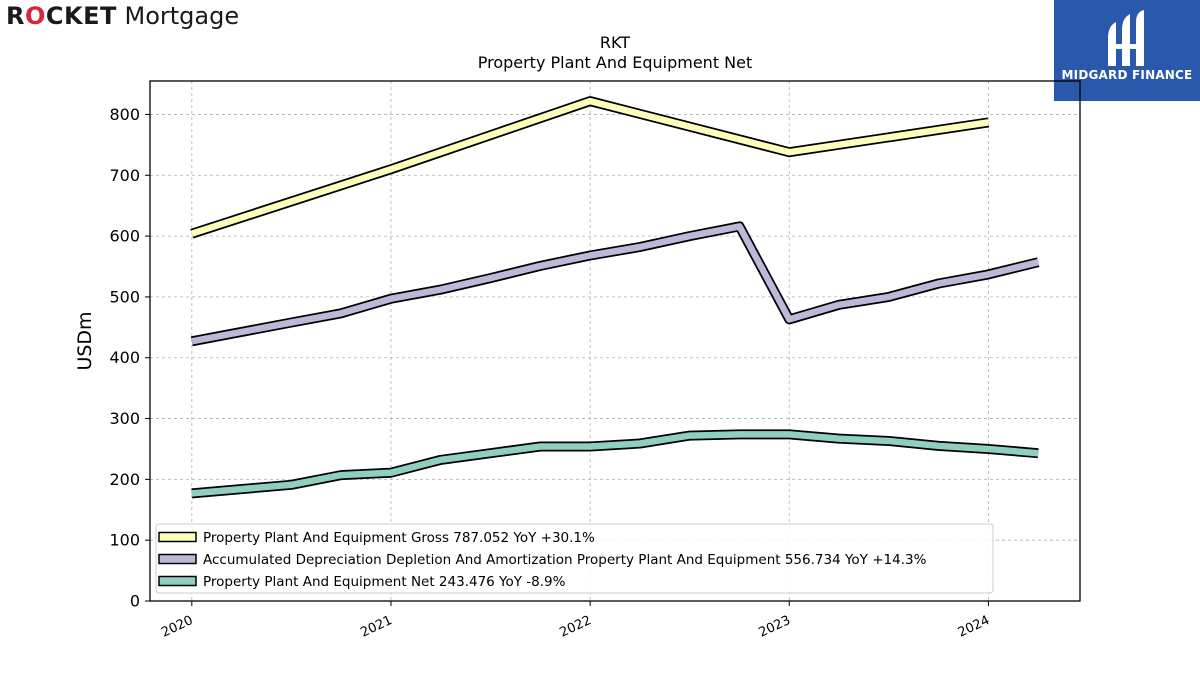 The image size is (1200, 675). What do you see at coordinates (124, 479) in the screenshot?
I see `y-tick-label: 200` at bounding box center [124, 479].